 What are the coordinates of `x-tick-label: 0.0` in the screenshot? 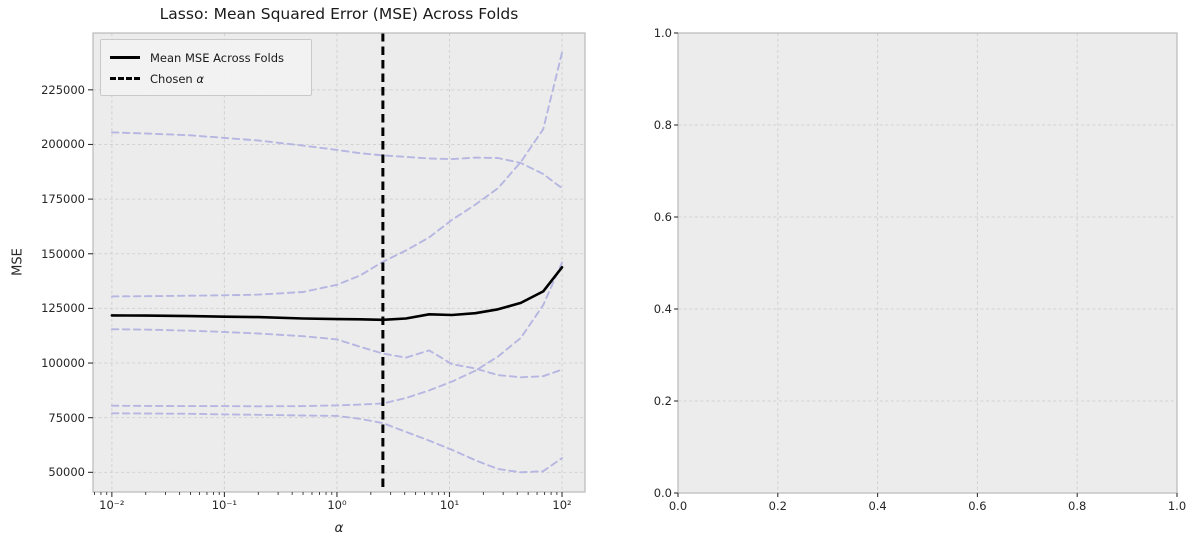 It's located at (678, 506).